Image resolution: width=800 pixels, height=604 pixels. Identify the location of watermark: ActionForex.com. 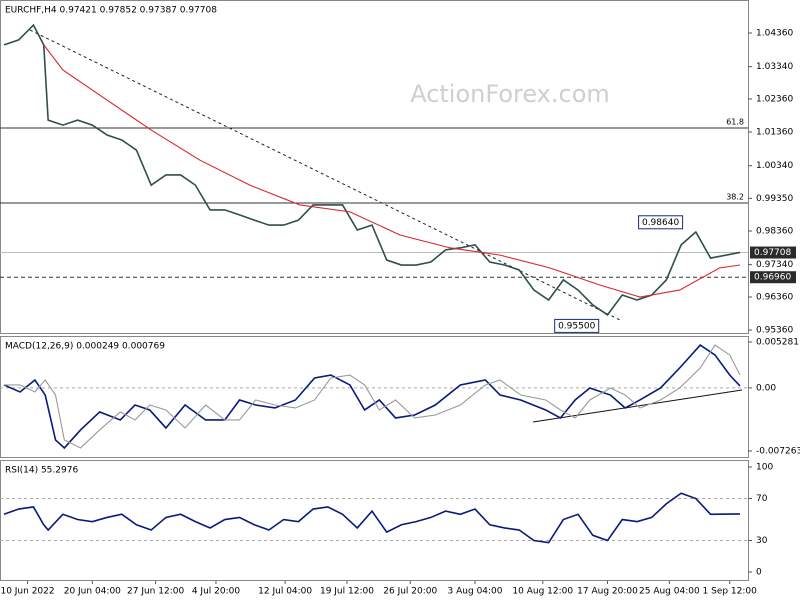
(510, 94).